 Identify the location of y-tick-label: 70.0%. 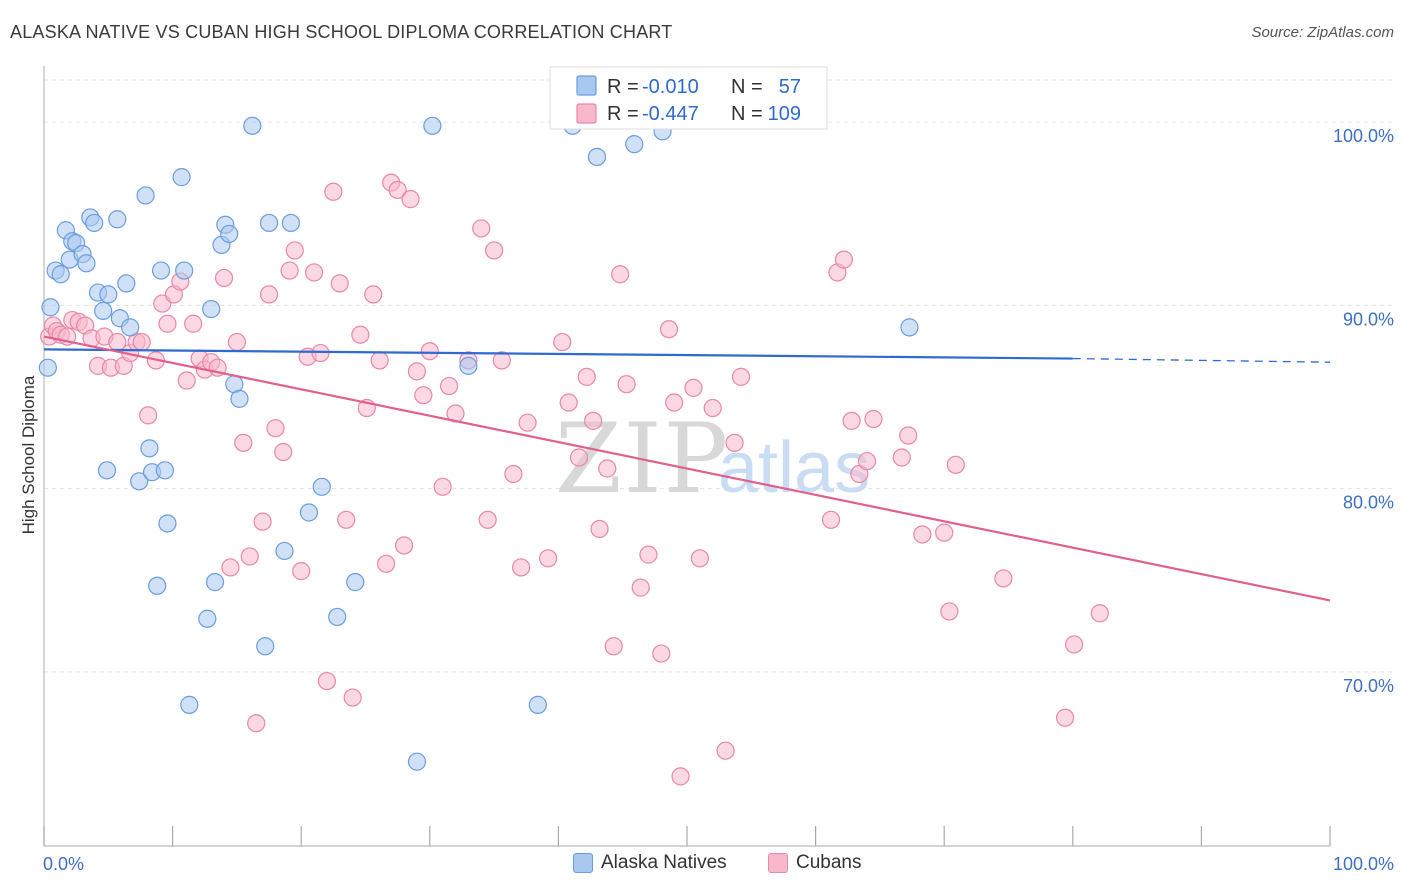
(1368, 686).